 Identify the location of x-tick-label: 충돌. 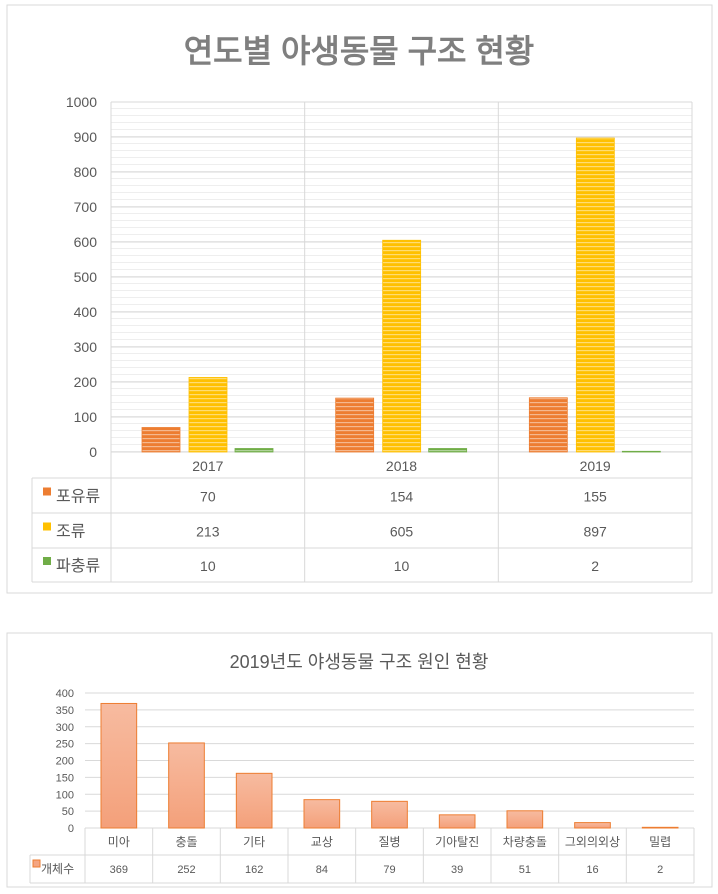
(186, 842).